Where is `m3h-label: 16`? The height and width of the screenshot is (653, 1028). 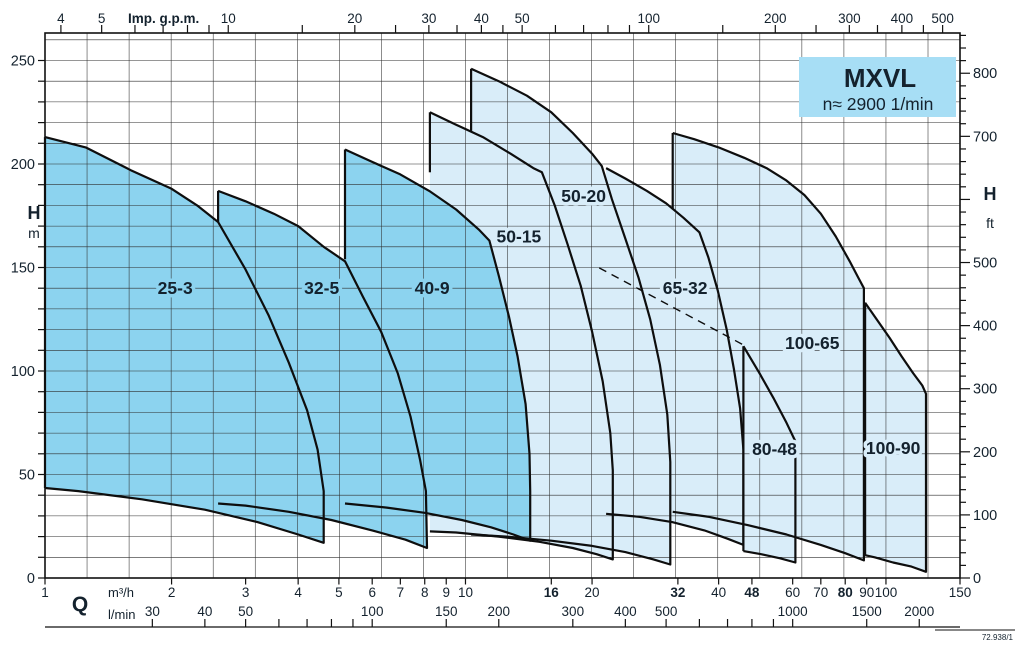 m3h-label: 16 is located at coordinates (552, 592).